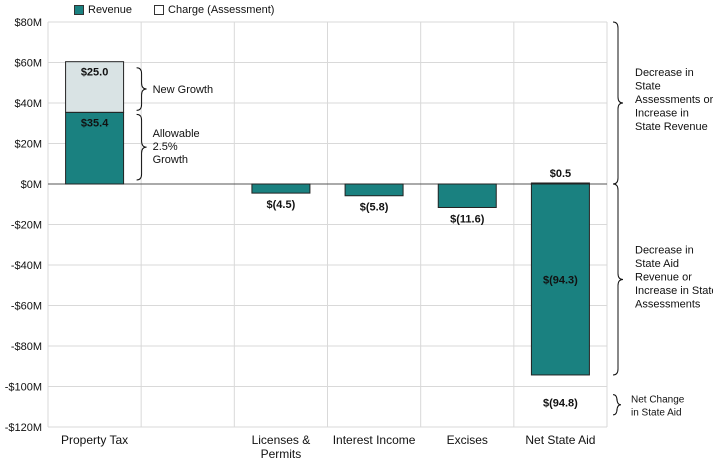  Describe the element at coordinates (28, 23) in the screenshot. I see `y-tick-label: $80M` at that location.